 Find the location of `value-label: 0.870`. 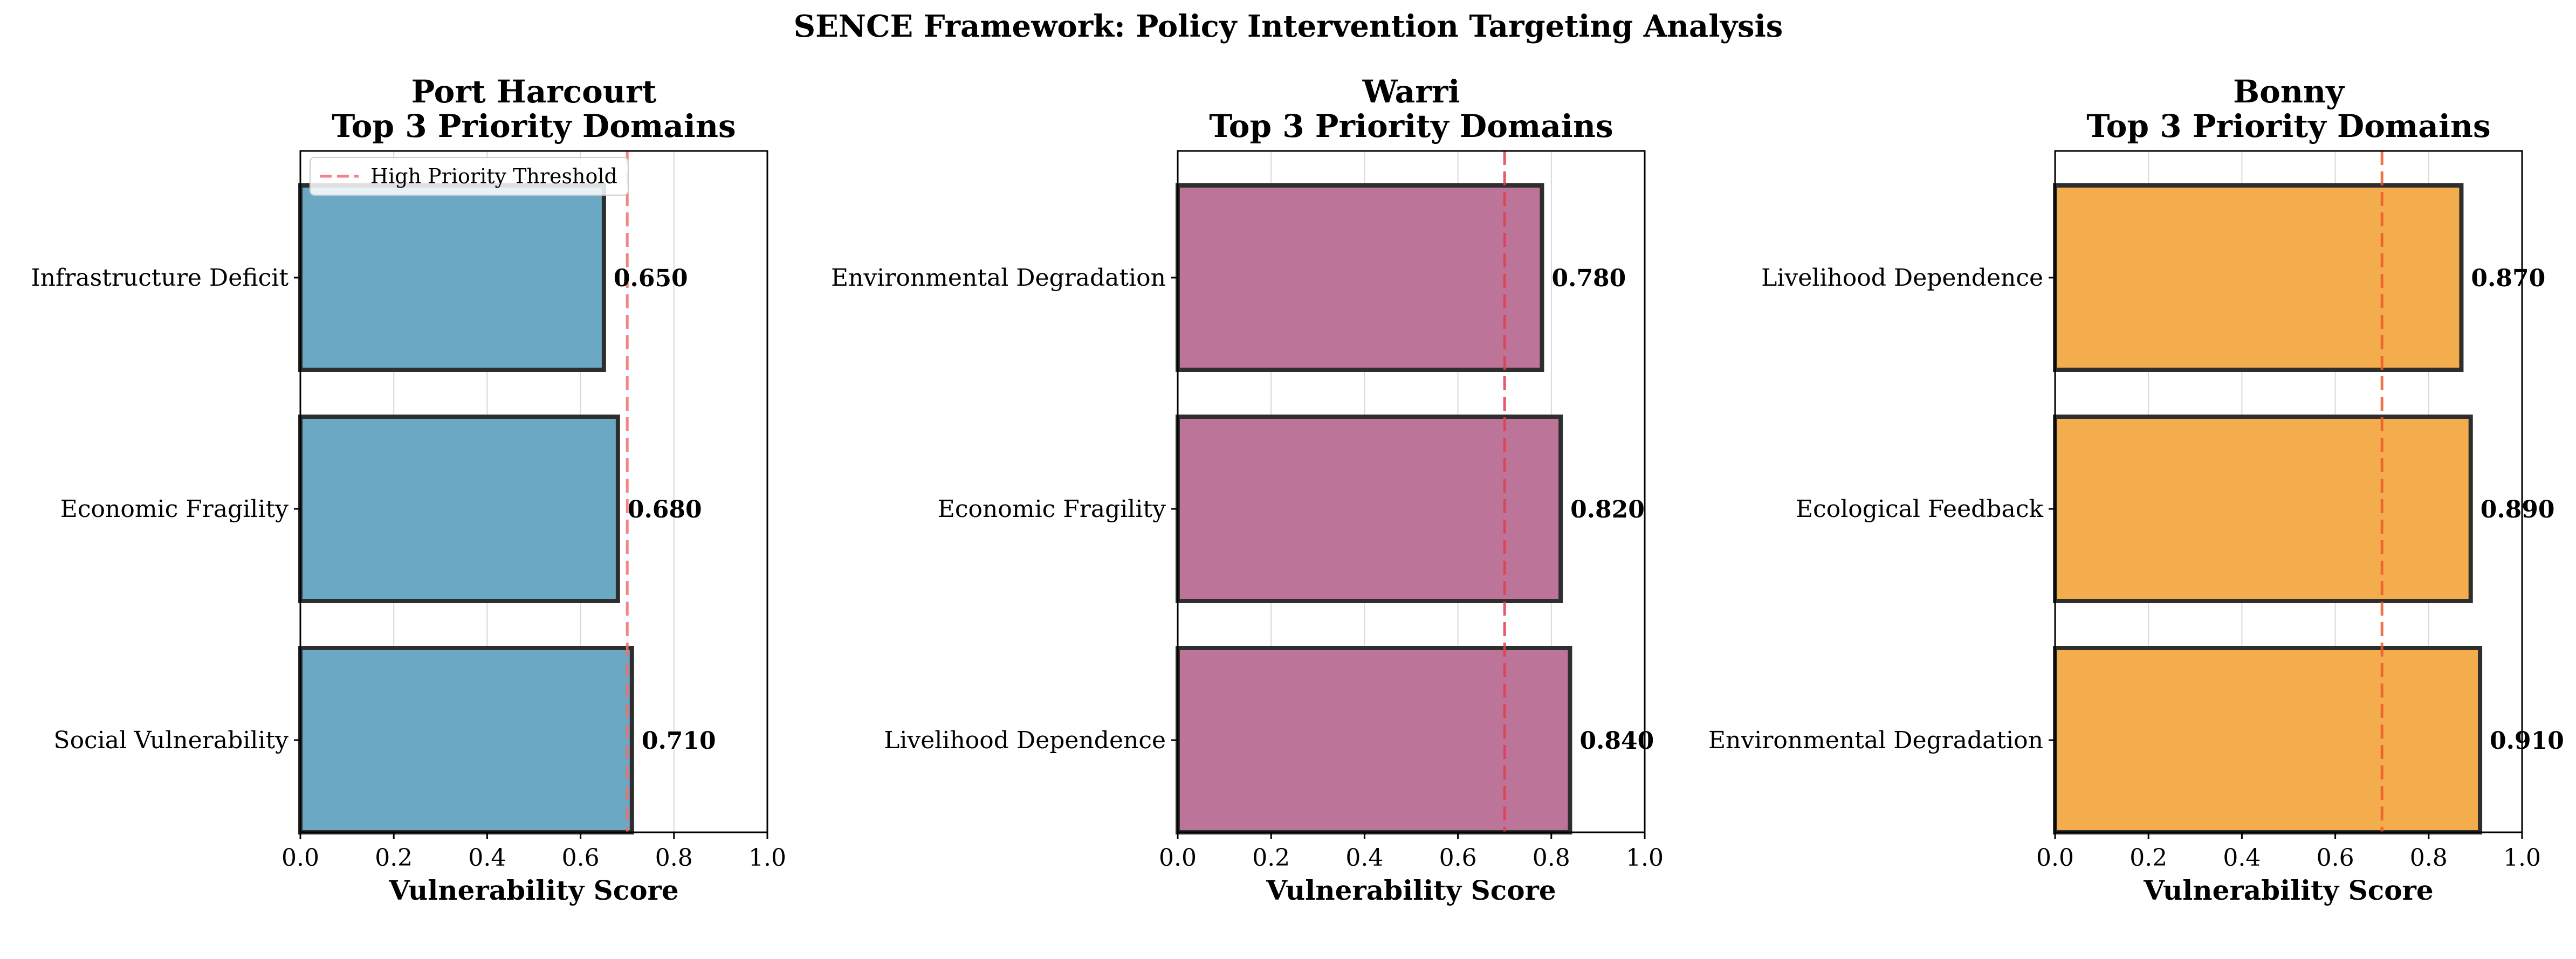

value-label: 0.870 is located at coordinates (2508, 278).